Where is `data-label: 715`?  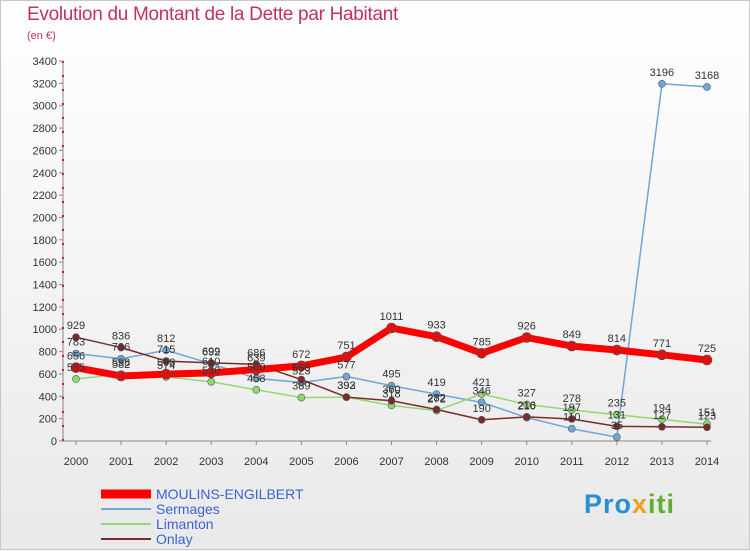 data-label: 715 is located at coordinates (166, 350).